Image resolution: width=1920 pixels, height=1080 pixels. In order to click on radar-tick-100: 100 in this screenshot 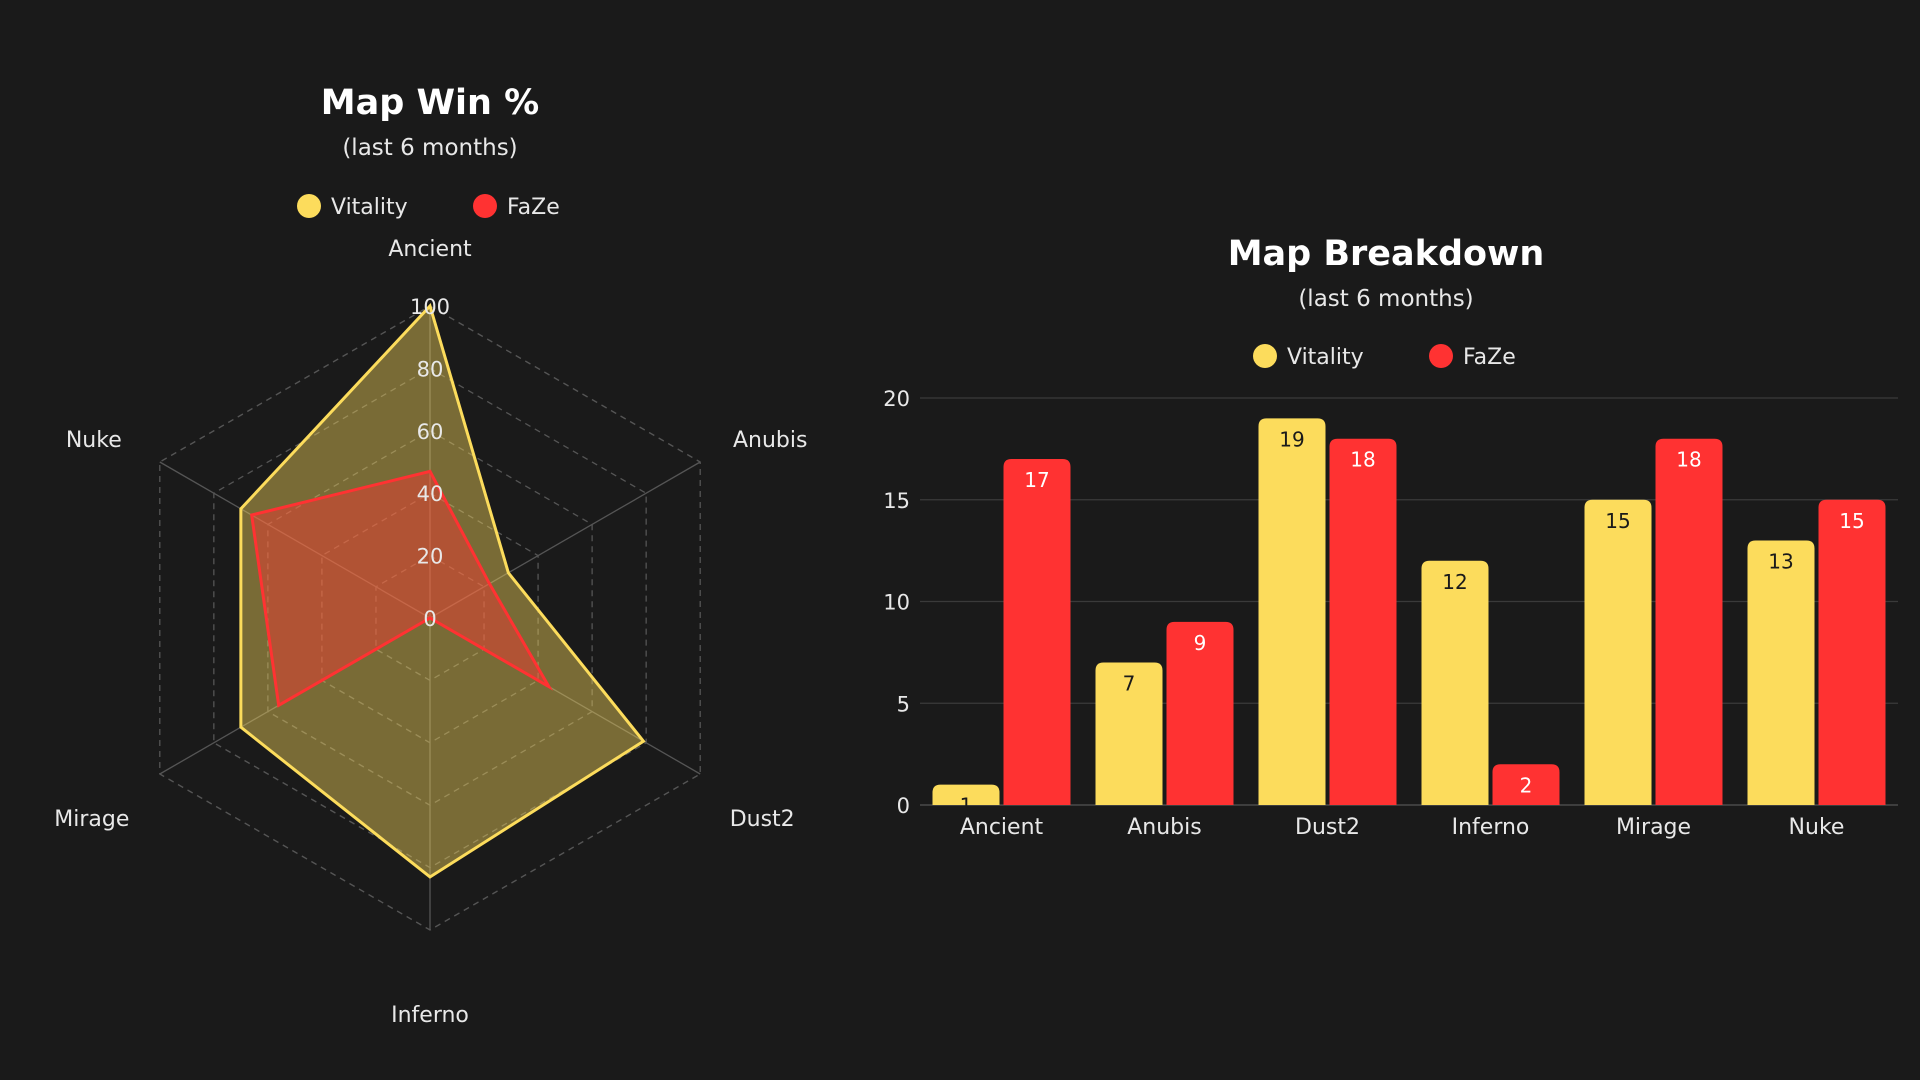, I will do `click(430, 307)`.